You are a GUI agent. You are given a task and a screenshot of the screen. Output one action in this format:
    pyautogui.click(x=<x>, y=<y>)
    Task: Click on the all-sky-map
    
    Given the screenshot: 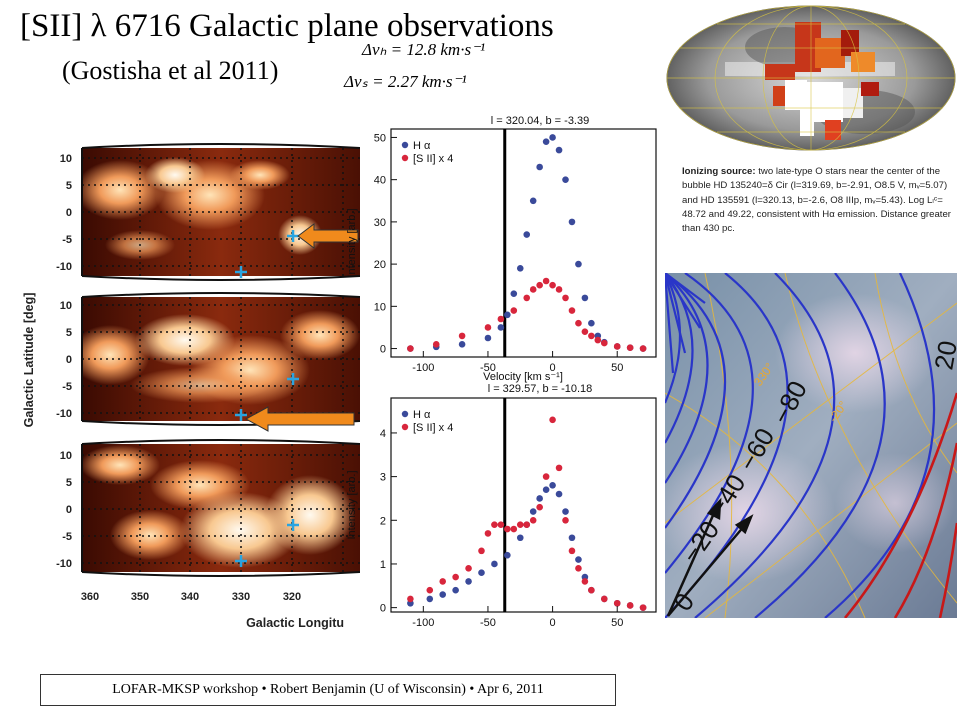 What is the action you would take?
    pyautogui.click(x=811, y=78)
    